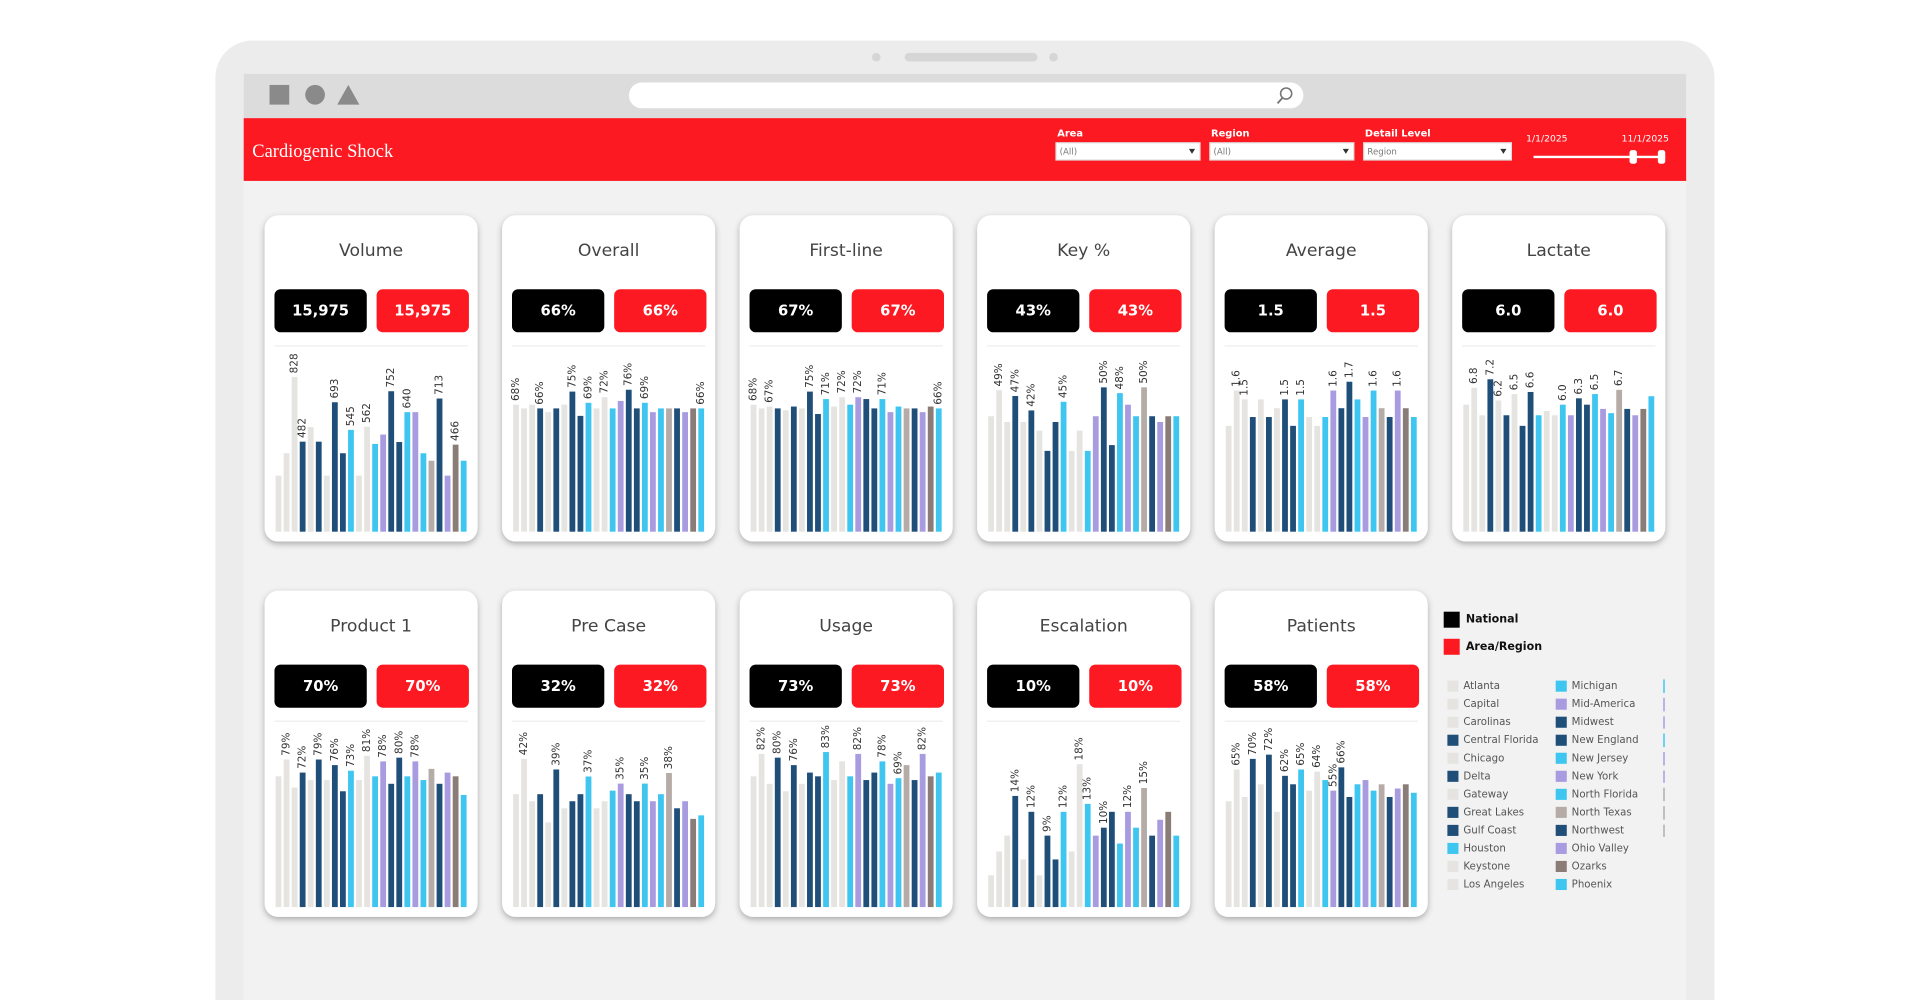 The width and height of the screenshot is (1920, 1000). Describe the element at coordinates (796, 686) in the screenshot. I see `kpi-national: 73%` at that location.